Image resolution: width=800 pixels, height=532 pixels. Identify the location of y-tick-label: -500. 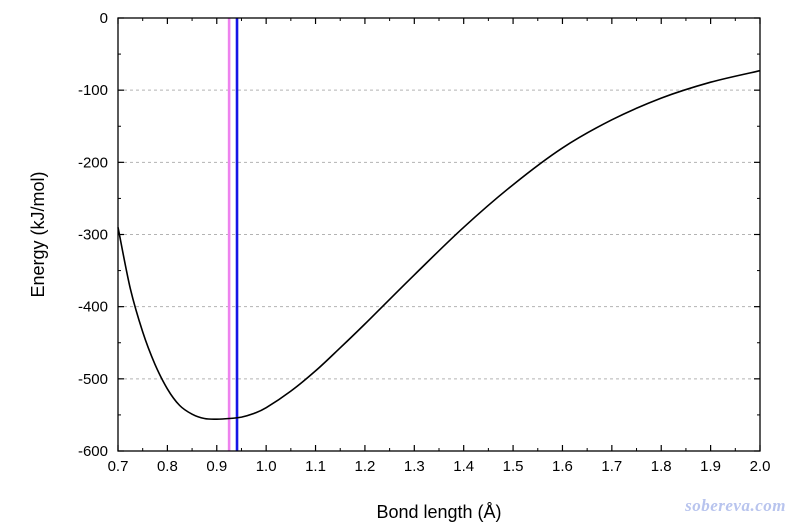
(93, 379).